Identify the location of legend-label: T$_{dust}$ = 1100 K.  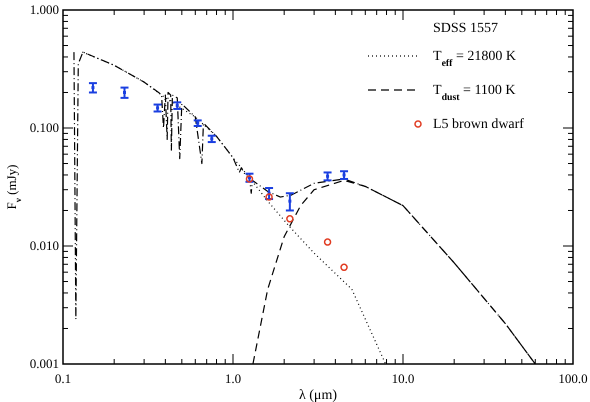
(474, 92).